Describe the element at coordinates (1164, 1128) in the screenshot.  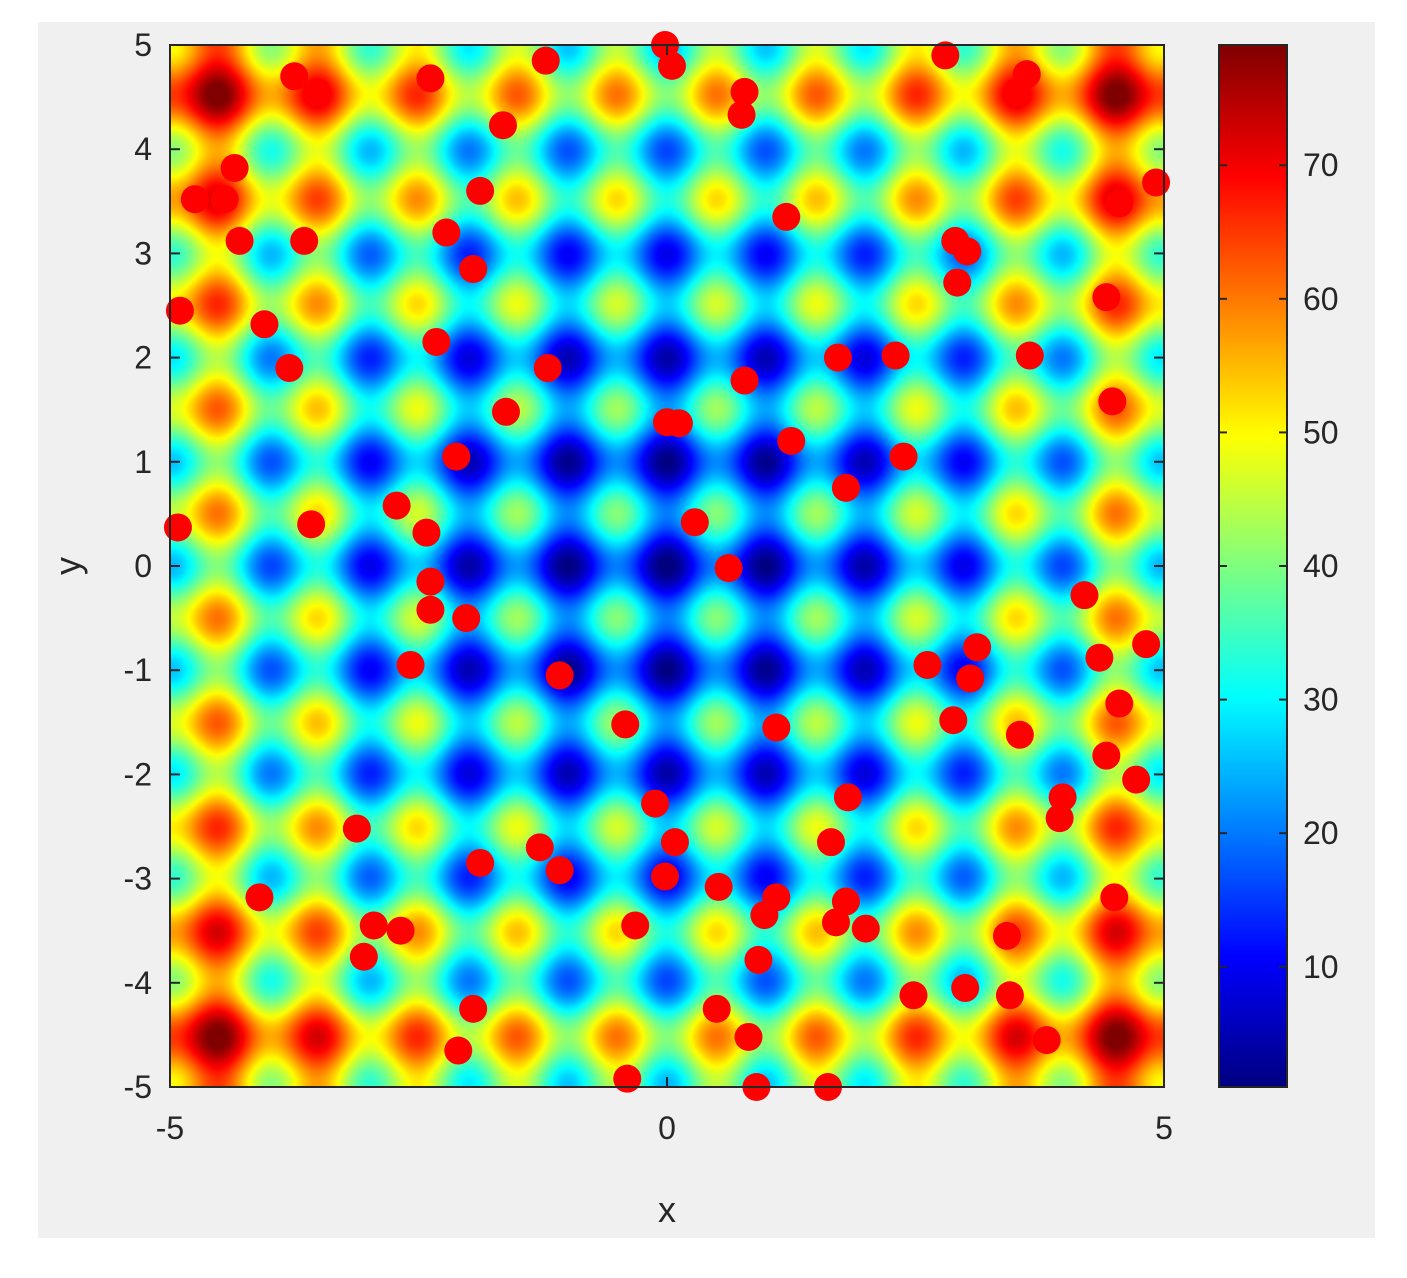
I see `x-tick-label: 5` at that location.